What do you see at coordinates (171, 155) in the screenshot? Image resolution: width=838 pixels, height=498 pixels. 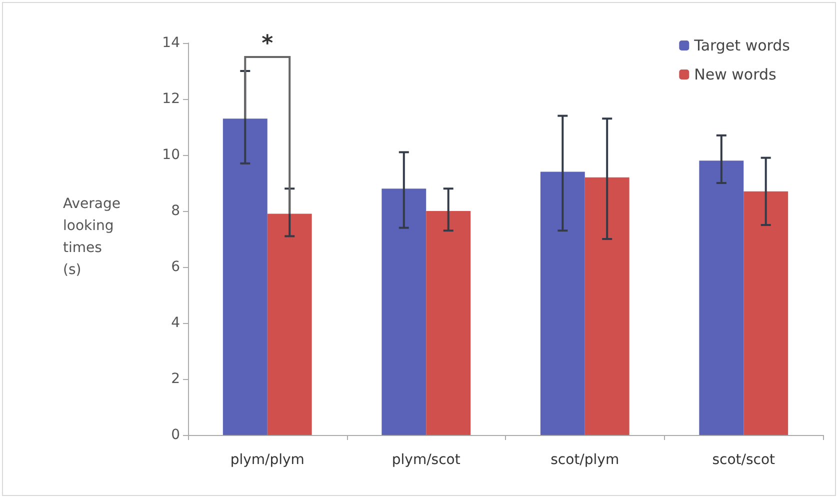 I see `y-tick-label: 10` at bounding box center [171, 155].